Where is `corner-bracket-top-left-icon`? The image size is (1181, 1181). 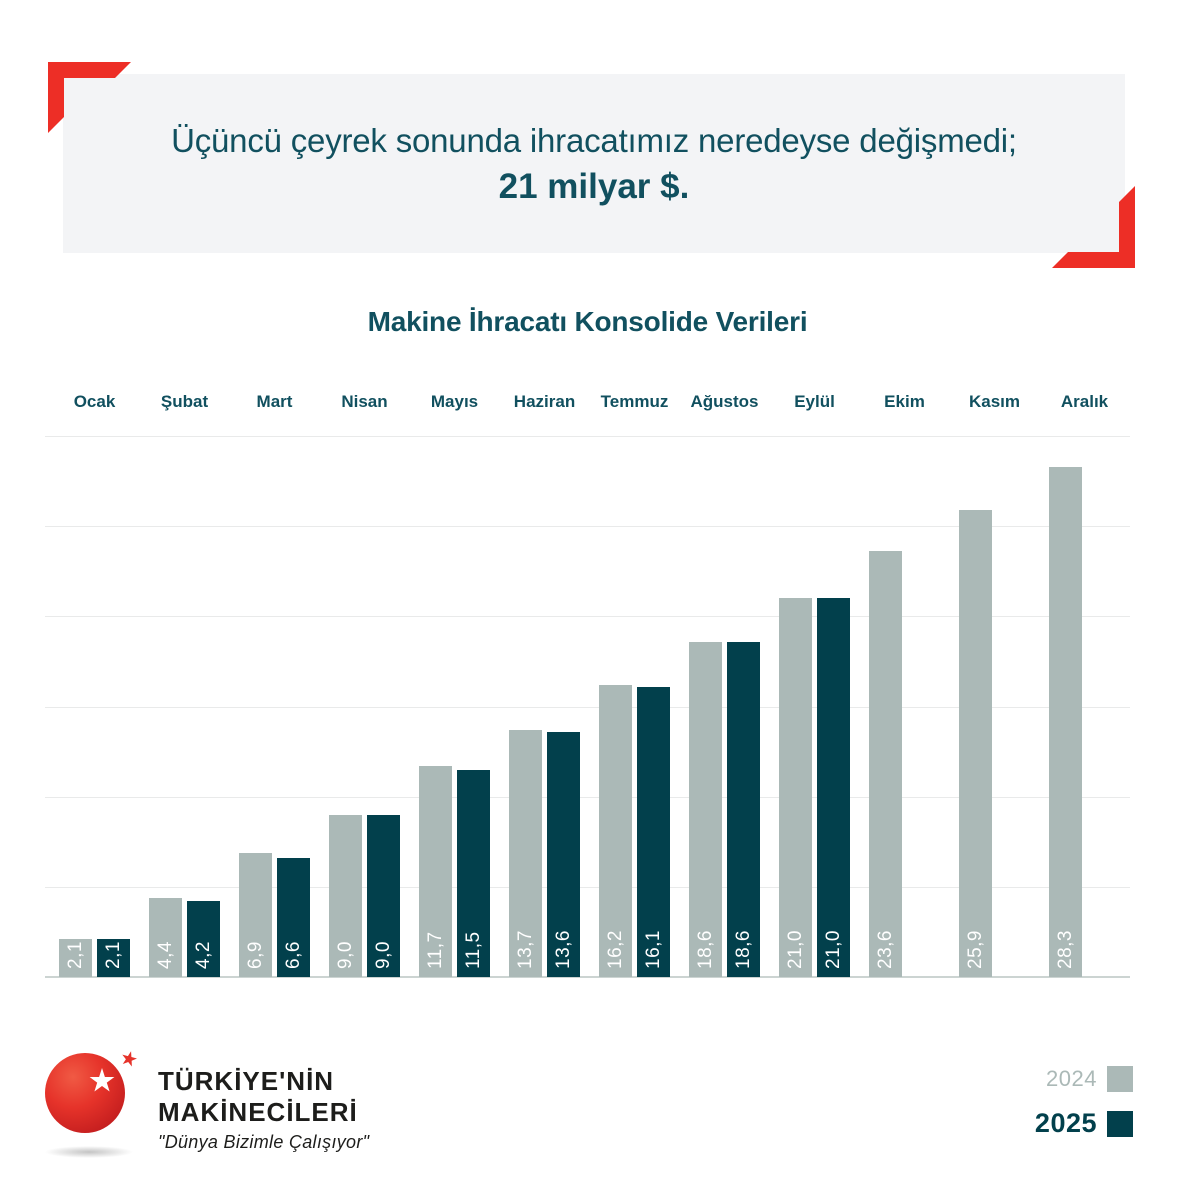 corner-bracket-top-left-icon is located at coordinates (89, 97).